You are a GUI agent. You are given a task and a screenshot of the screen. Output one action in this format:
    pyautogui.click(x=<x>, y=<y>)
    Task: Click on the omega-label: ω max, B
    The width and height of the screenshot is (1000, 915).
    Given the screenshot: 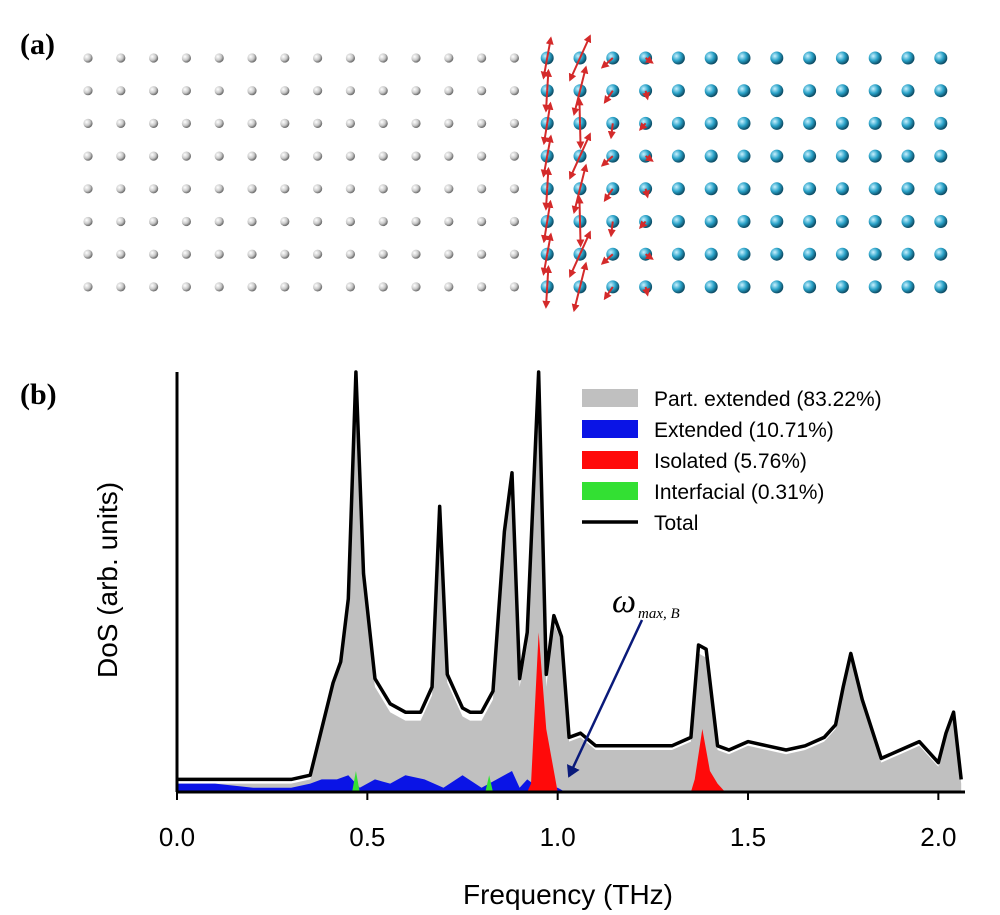 What is the action you would take?
    pyautogui.click(x=646, y=602)
    